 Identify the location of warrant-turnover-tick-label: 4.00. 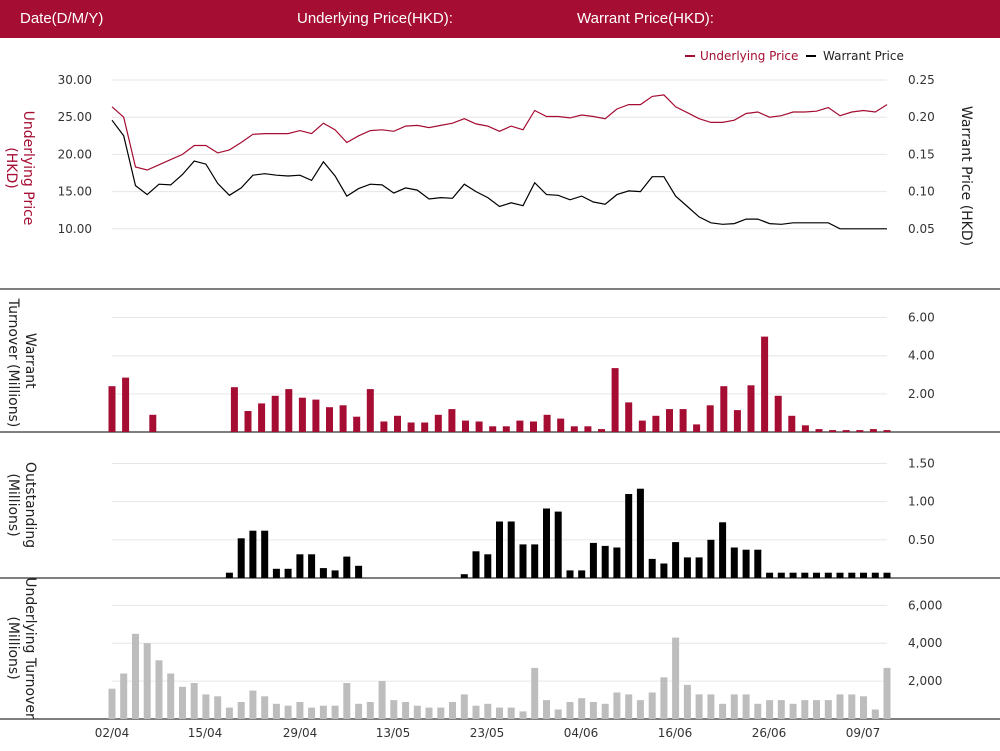
(921, 356).